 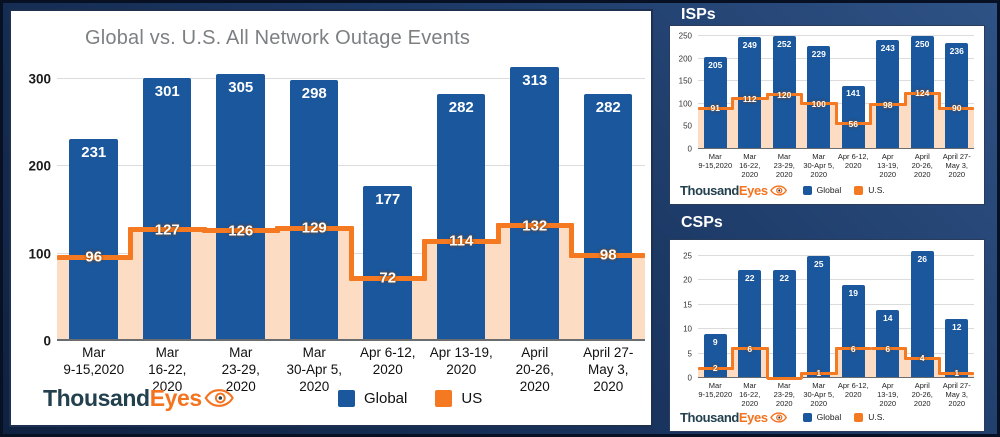 What do you see at coordinates (241, 88) in the screenshot?
I see `bar-value-label: 305` at bounding box center [241, 88].